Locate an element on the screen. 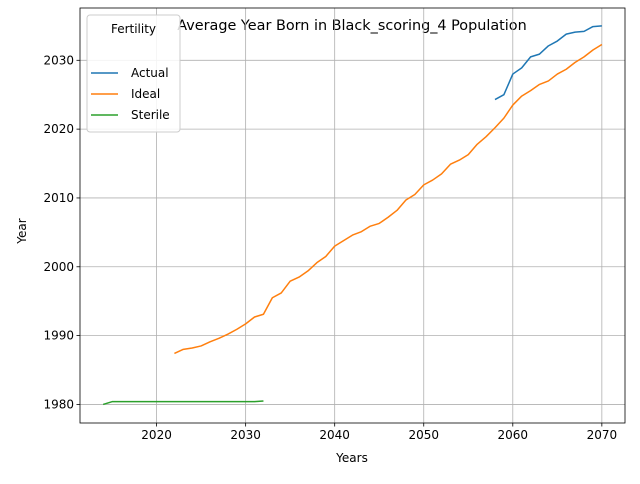  y-tick-label: 2010 is located at coordinates (58, 198).